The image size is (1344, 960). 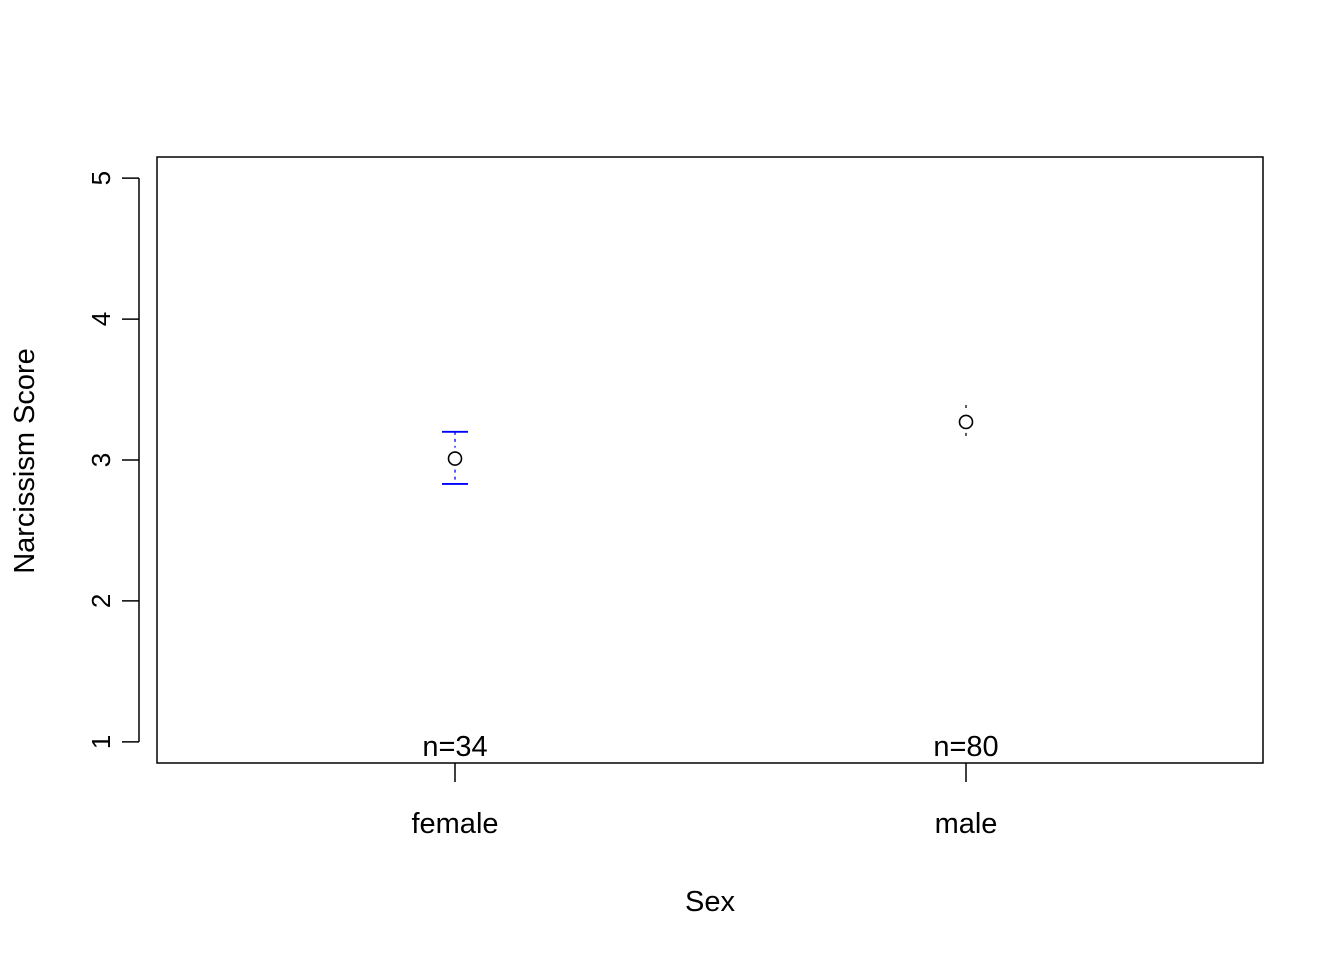 I want to click on x-tick-label: female, so click(x=454, y=824).